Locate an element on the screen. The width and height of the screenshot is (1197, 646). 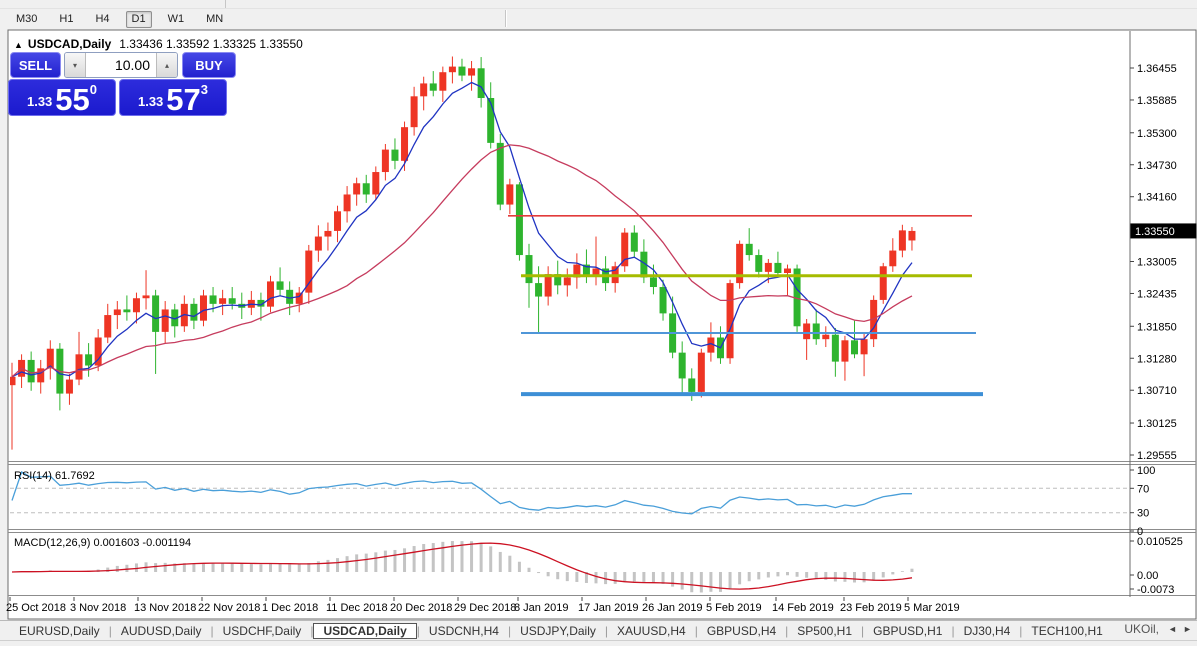
tab-usdcnh-h4: USDCNH,H4 is located at coordinates (463, 630).